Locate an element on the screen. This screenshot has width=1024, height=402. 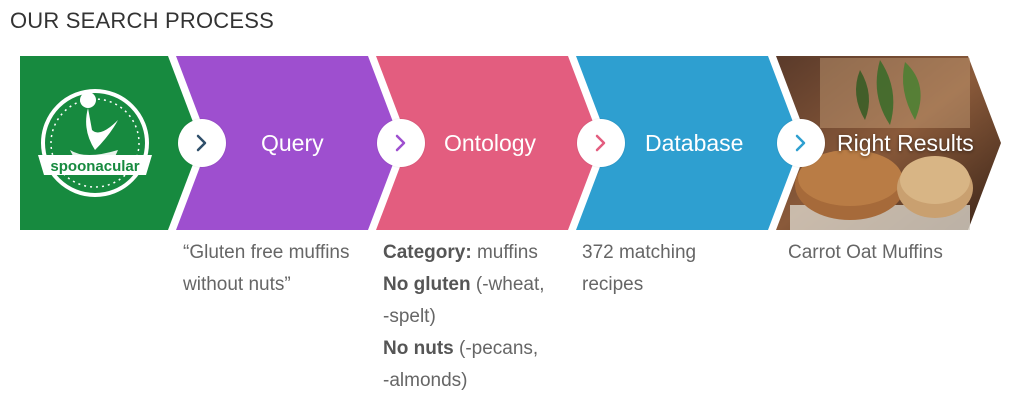
segment-database is located at coordinates (688, 143).